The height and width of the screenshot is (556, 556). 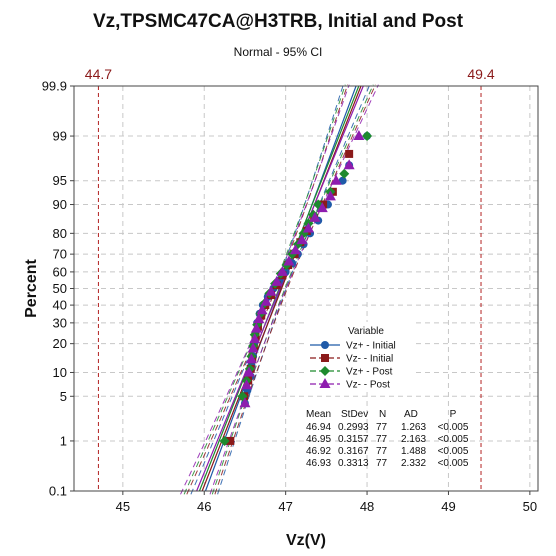 What do you see at coordinates (366, 331) in the screenshot?
I see `legend-title: Variable` at bounding box center [366, 331].